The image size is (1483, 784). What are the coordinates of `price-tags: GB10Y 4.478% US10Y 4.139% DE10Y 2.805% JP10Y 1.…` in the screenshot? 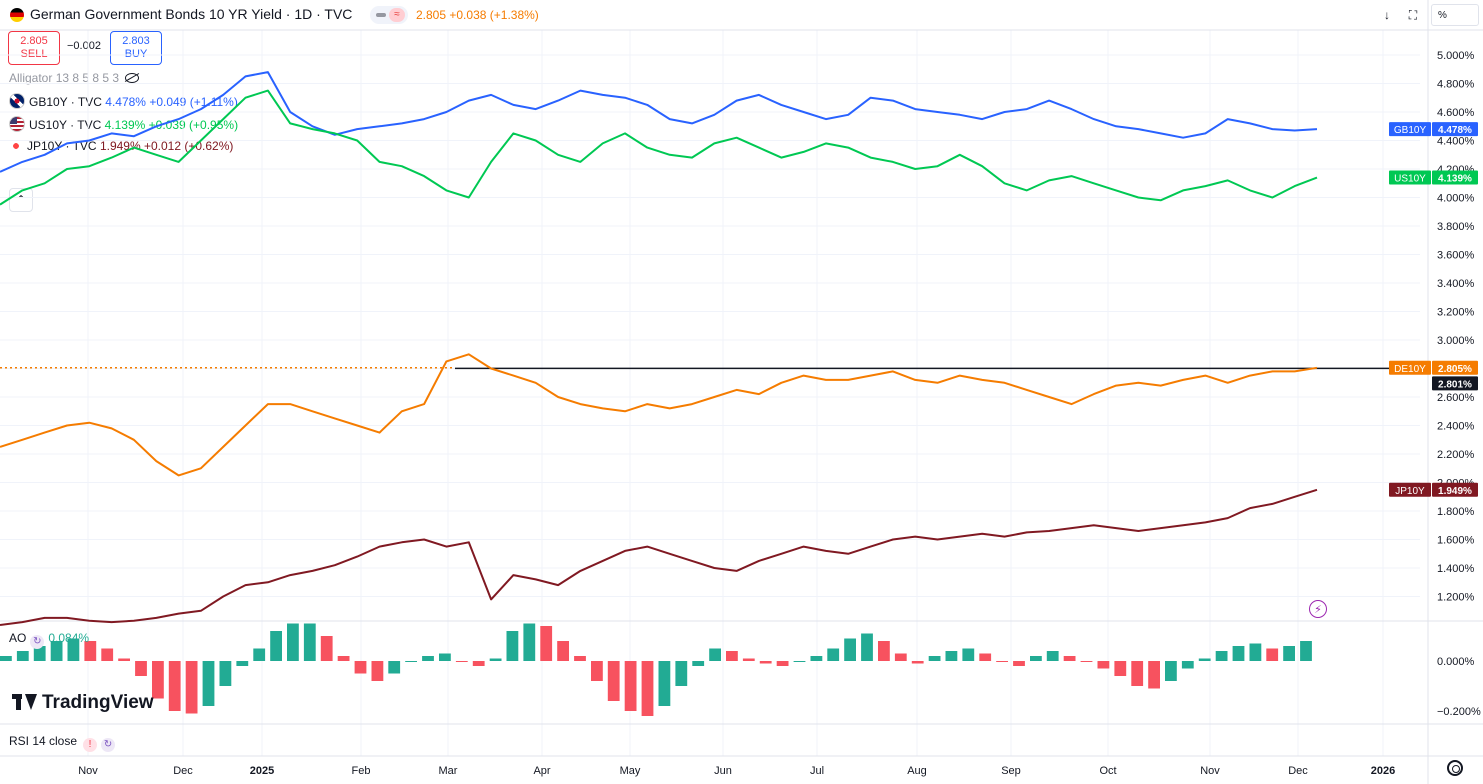 It's located at (1433, 309).